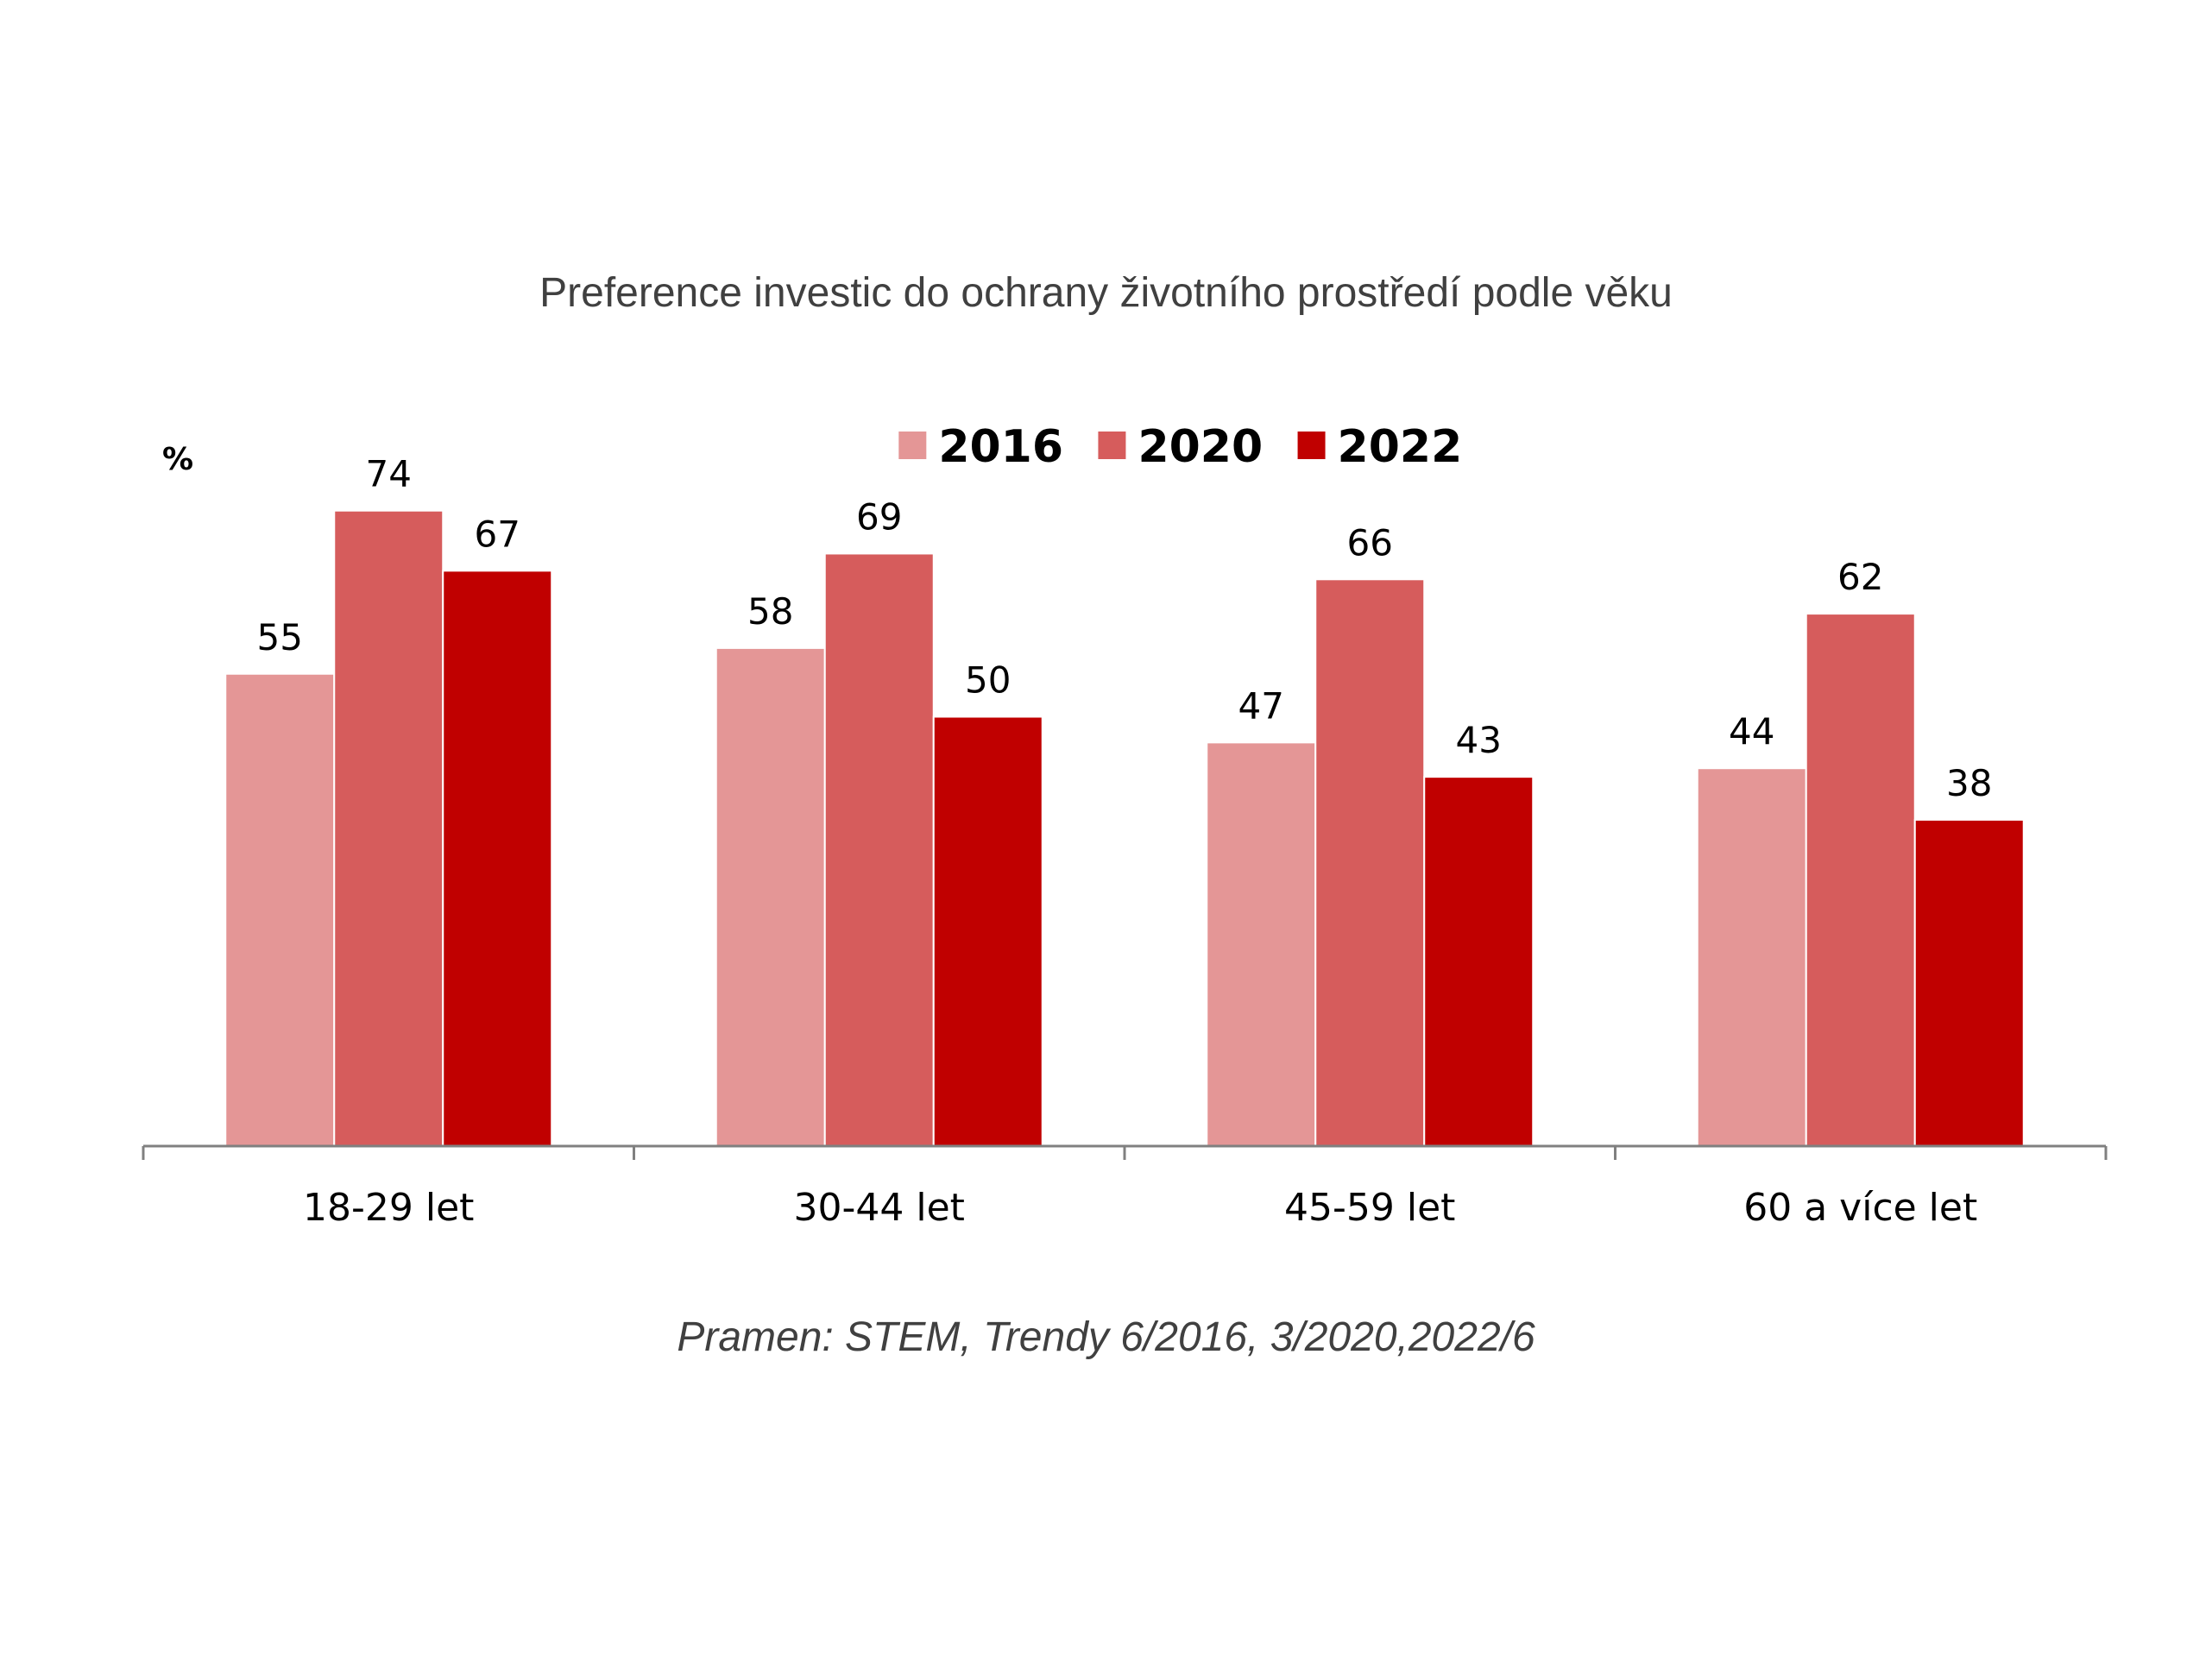 The image size is (2212, 1657). Describe the element at coordinates (1370, 543) in the screenshot. I see `data-label-45-59-let-2020: 66` at that location.